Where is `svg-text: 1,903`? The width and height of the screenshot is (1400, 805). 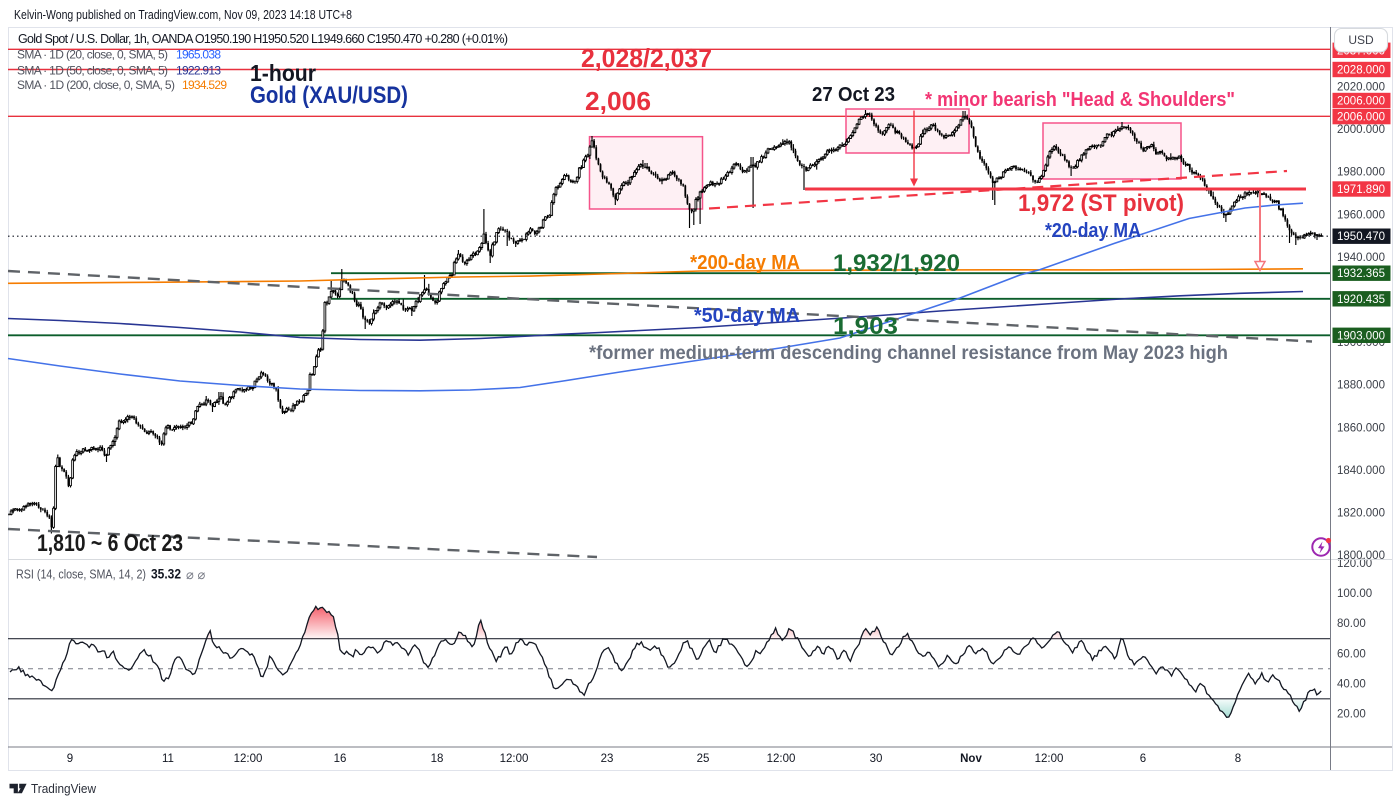 svg-text: 1,903 is located at coordinates (865, 326).